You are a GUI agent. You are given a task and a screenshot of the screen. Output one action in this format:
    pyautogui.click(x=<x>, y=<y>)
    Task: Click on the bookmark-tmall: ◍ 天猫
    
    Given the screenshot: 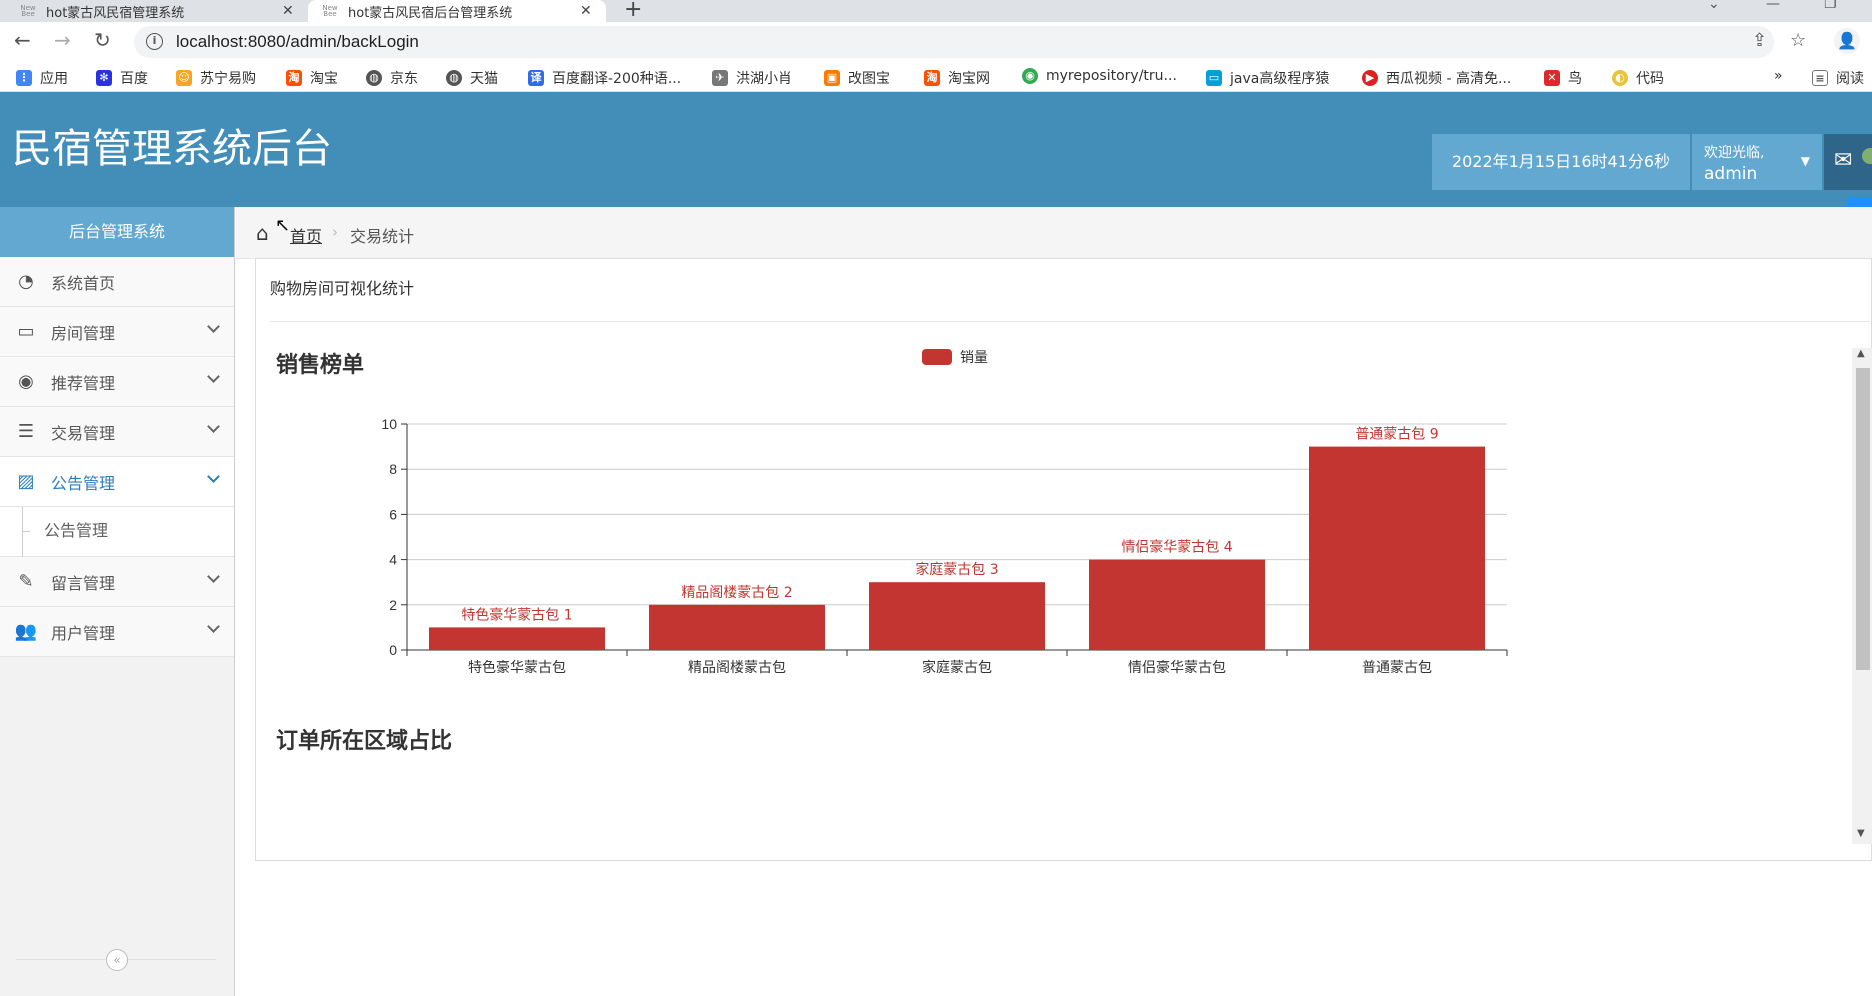 What is the action you would take?
    pyautogui.click(x=472, y=78)
    